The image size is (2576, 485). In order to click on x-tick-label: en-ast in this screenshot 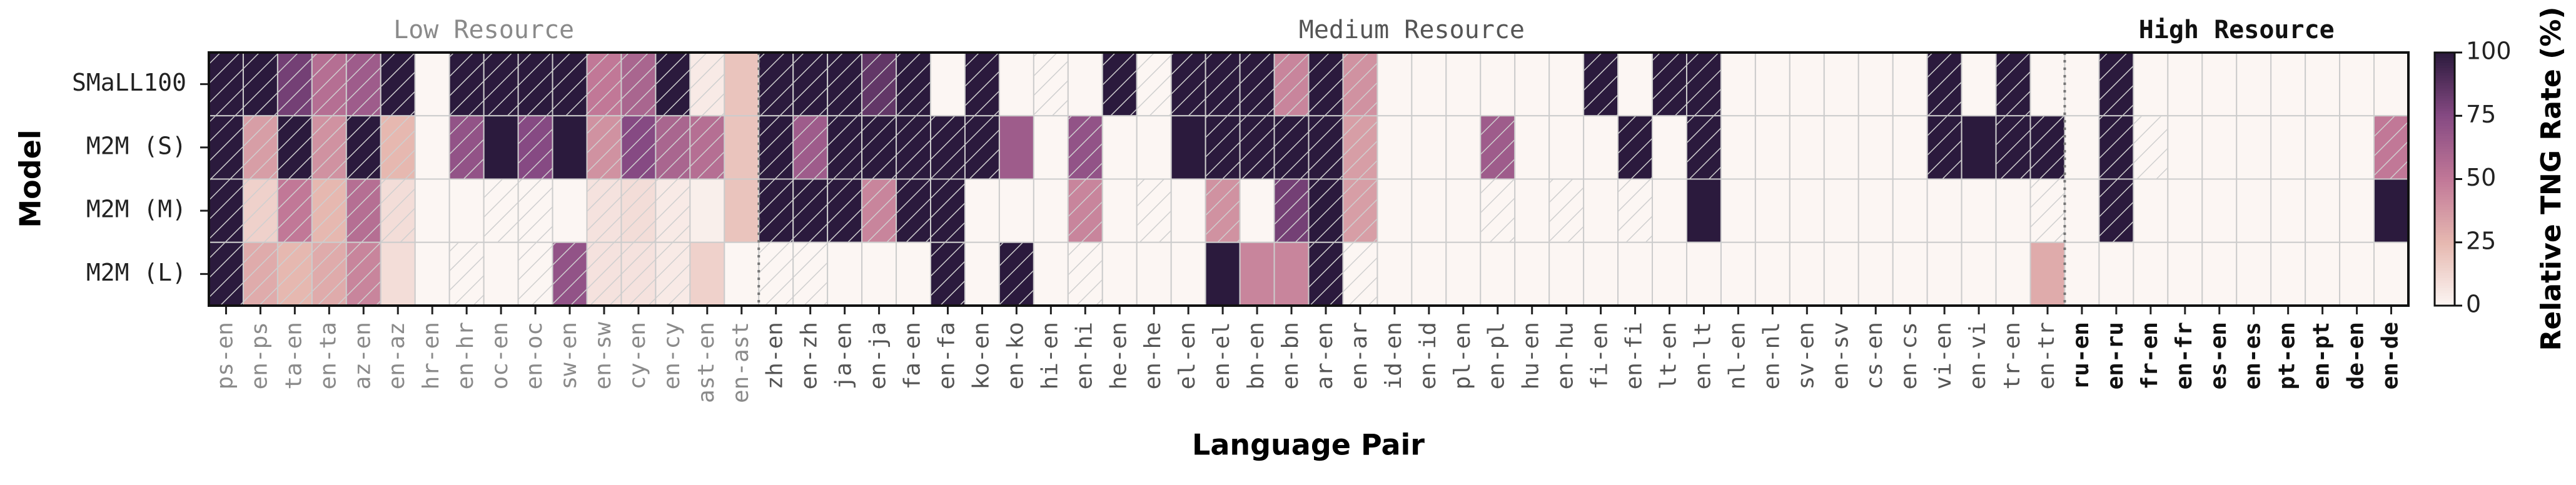, I will do `click(741, 362)`.